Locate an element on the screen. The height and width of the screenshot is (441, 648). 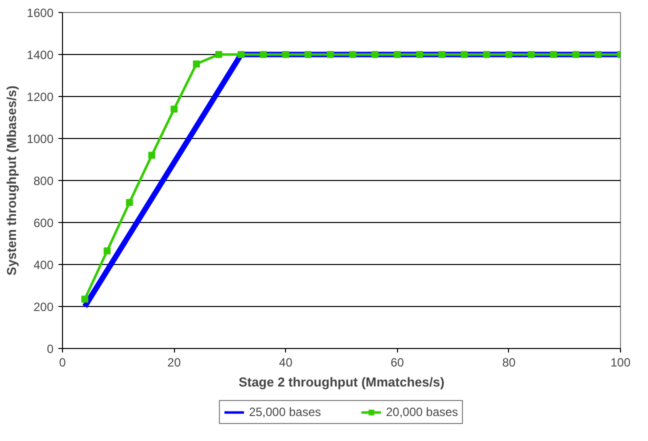
x-tick-label: 100 is located at coordinates (620, 363).